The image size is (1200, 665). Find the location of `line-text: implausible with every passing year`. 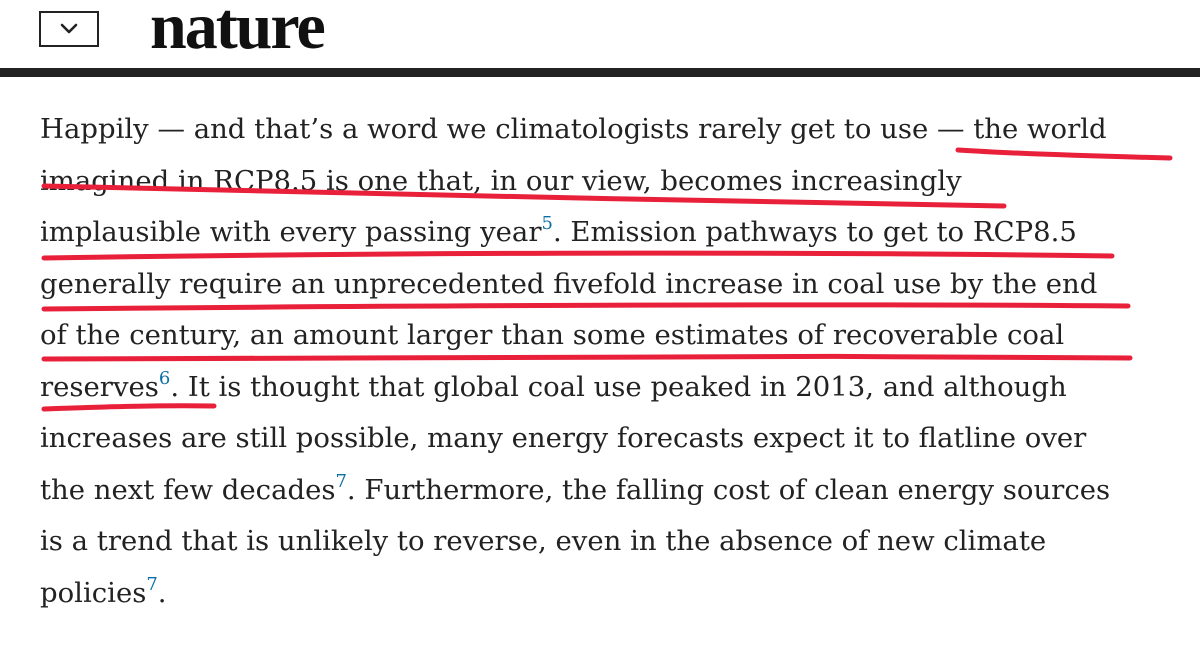

line-text: implausible with every passing year is located at coordinates (291, 232).